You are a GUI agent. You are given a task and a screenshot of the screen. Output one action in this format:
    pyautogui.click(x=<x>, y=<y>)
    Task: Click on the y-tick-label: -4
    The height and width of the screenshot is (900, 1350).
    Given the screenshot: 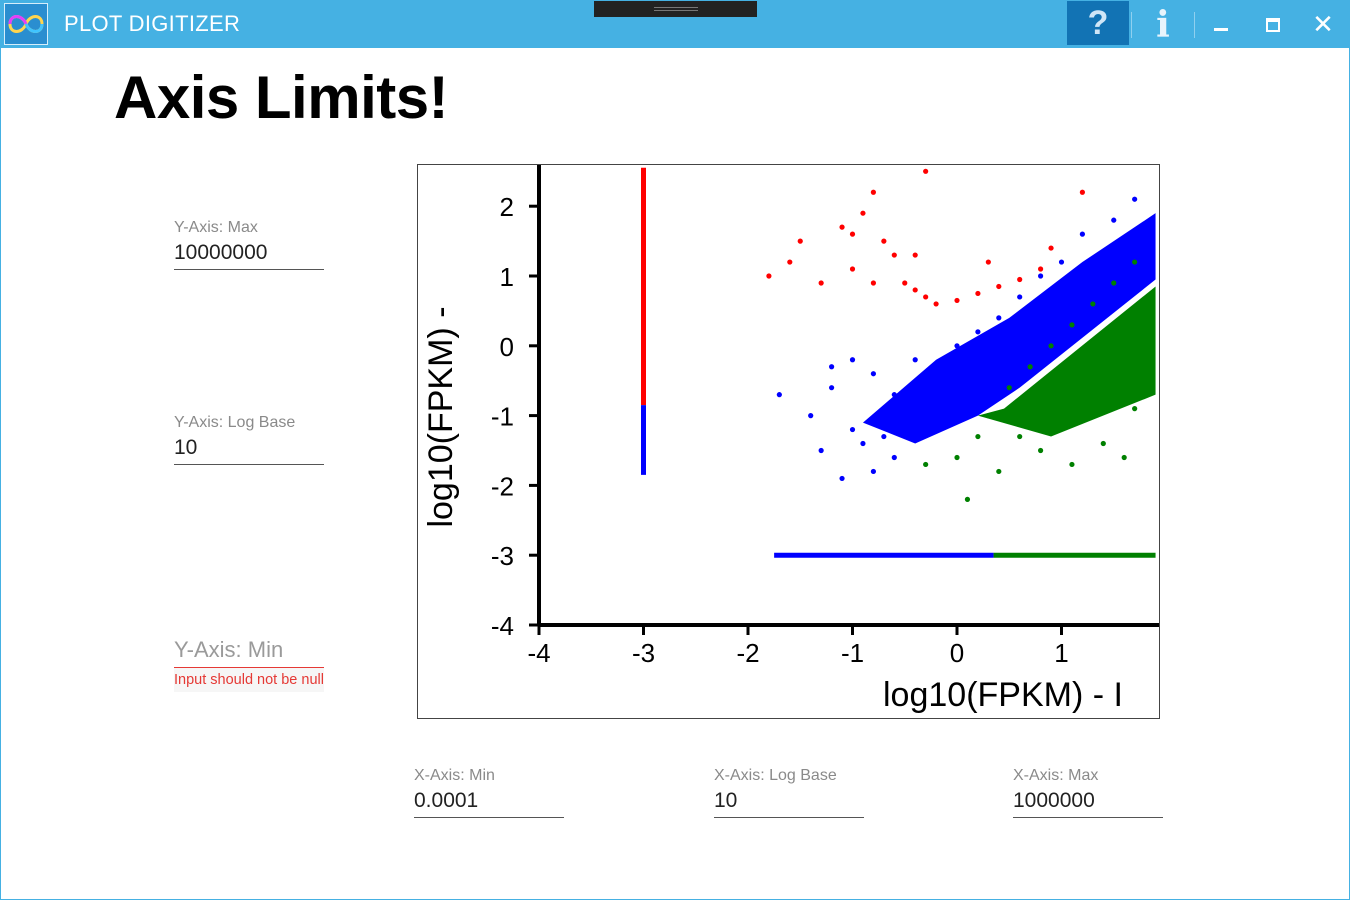 What is the action you would take?
    pyautogui.click(x=502, y=626)
    